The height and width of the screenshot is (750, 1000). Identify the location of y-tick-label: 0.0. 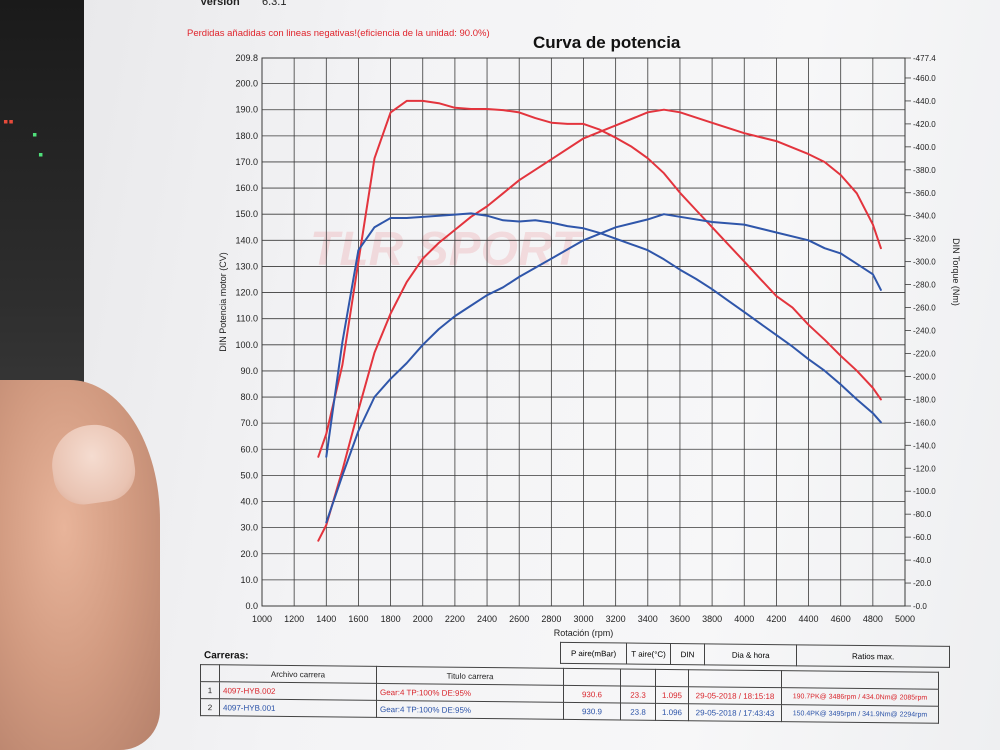
(251, 606).